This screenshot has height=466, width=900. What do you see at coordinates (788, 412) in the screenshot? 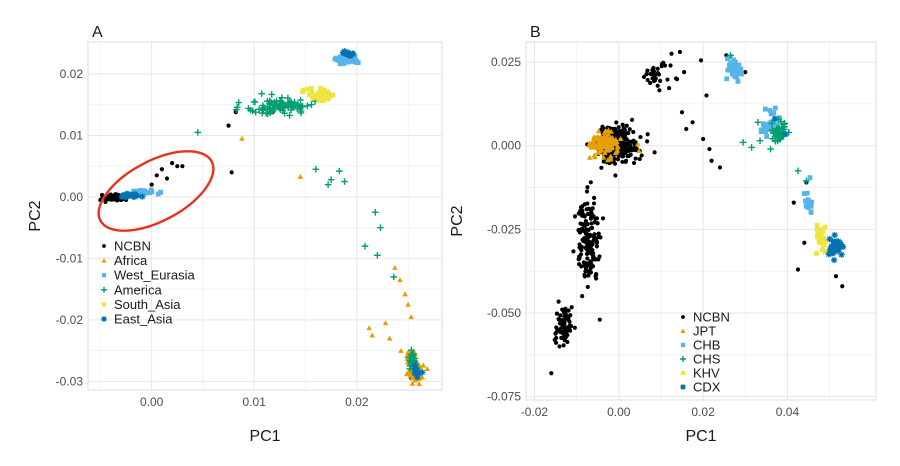
I see `x-tick-label: 0.04` at bounding box center [788, 412].